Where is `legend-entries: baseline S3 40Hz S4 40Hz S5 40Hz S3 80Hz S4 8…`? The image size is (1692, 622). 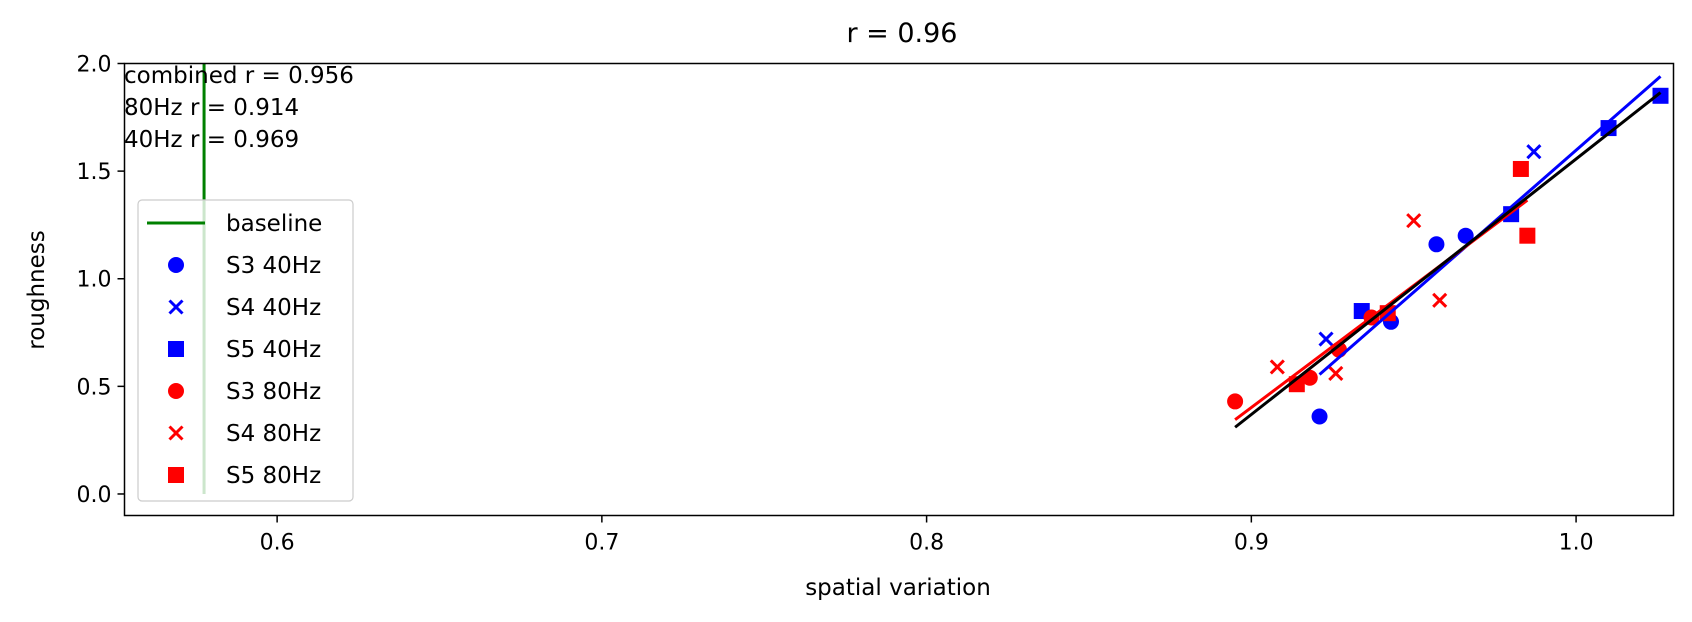 legend-entries: baseline S3 40Hz S4 40Hz S5 40Hz S3 80Hz S4 8… is located at coordinates (234, 350).